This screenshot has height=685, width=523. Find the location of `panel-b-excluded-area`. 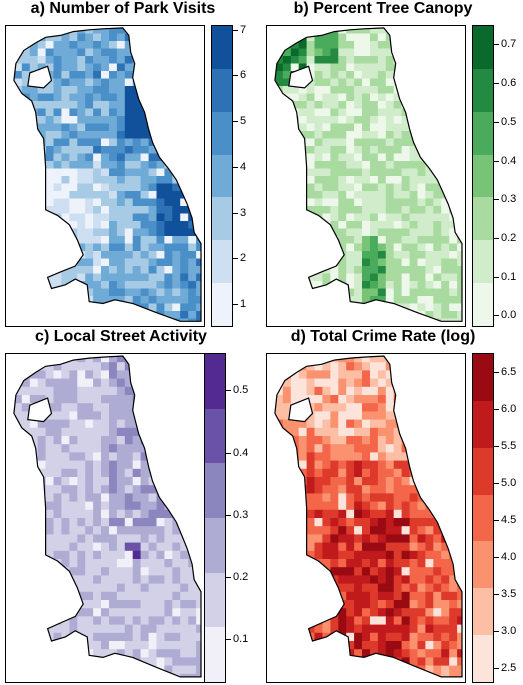

panel-b-excluded-area is located at coordinates (301, 77).